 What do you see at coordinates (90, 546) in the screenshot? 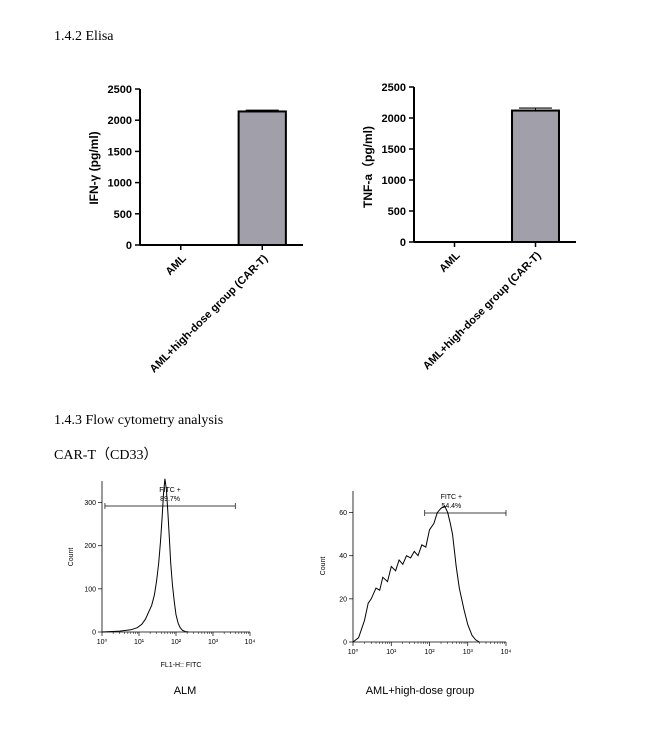
I see `y-tick-label: 200` at bounding box center [90, 546].